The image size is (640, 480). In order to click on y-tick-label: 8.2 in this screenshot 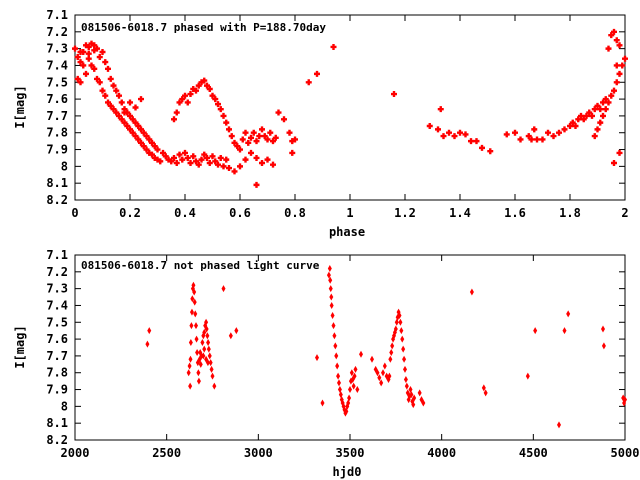, I will do `click(57, 440)`.